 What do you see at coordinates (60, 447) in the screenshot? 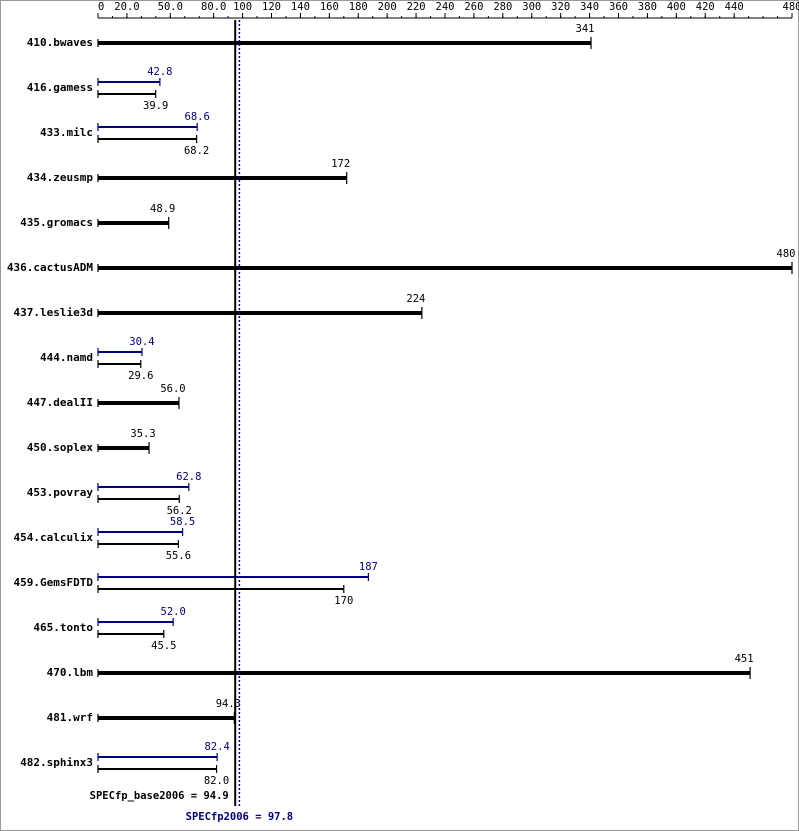
I see `category-label: 450.soplex` at bounding box center [60, 447].